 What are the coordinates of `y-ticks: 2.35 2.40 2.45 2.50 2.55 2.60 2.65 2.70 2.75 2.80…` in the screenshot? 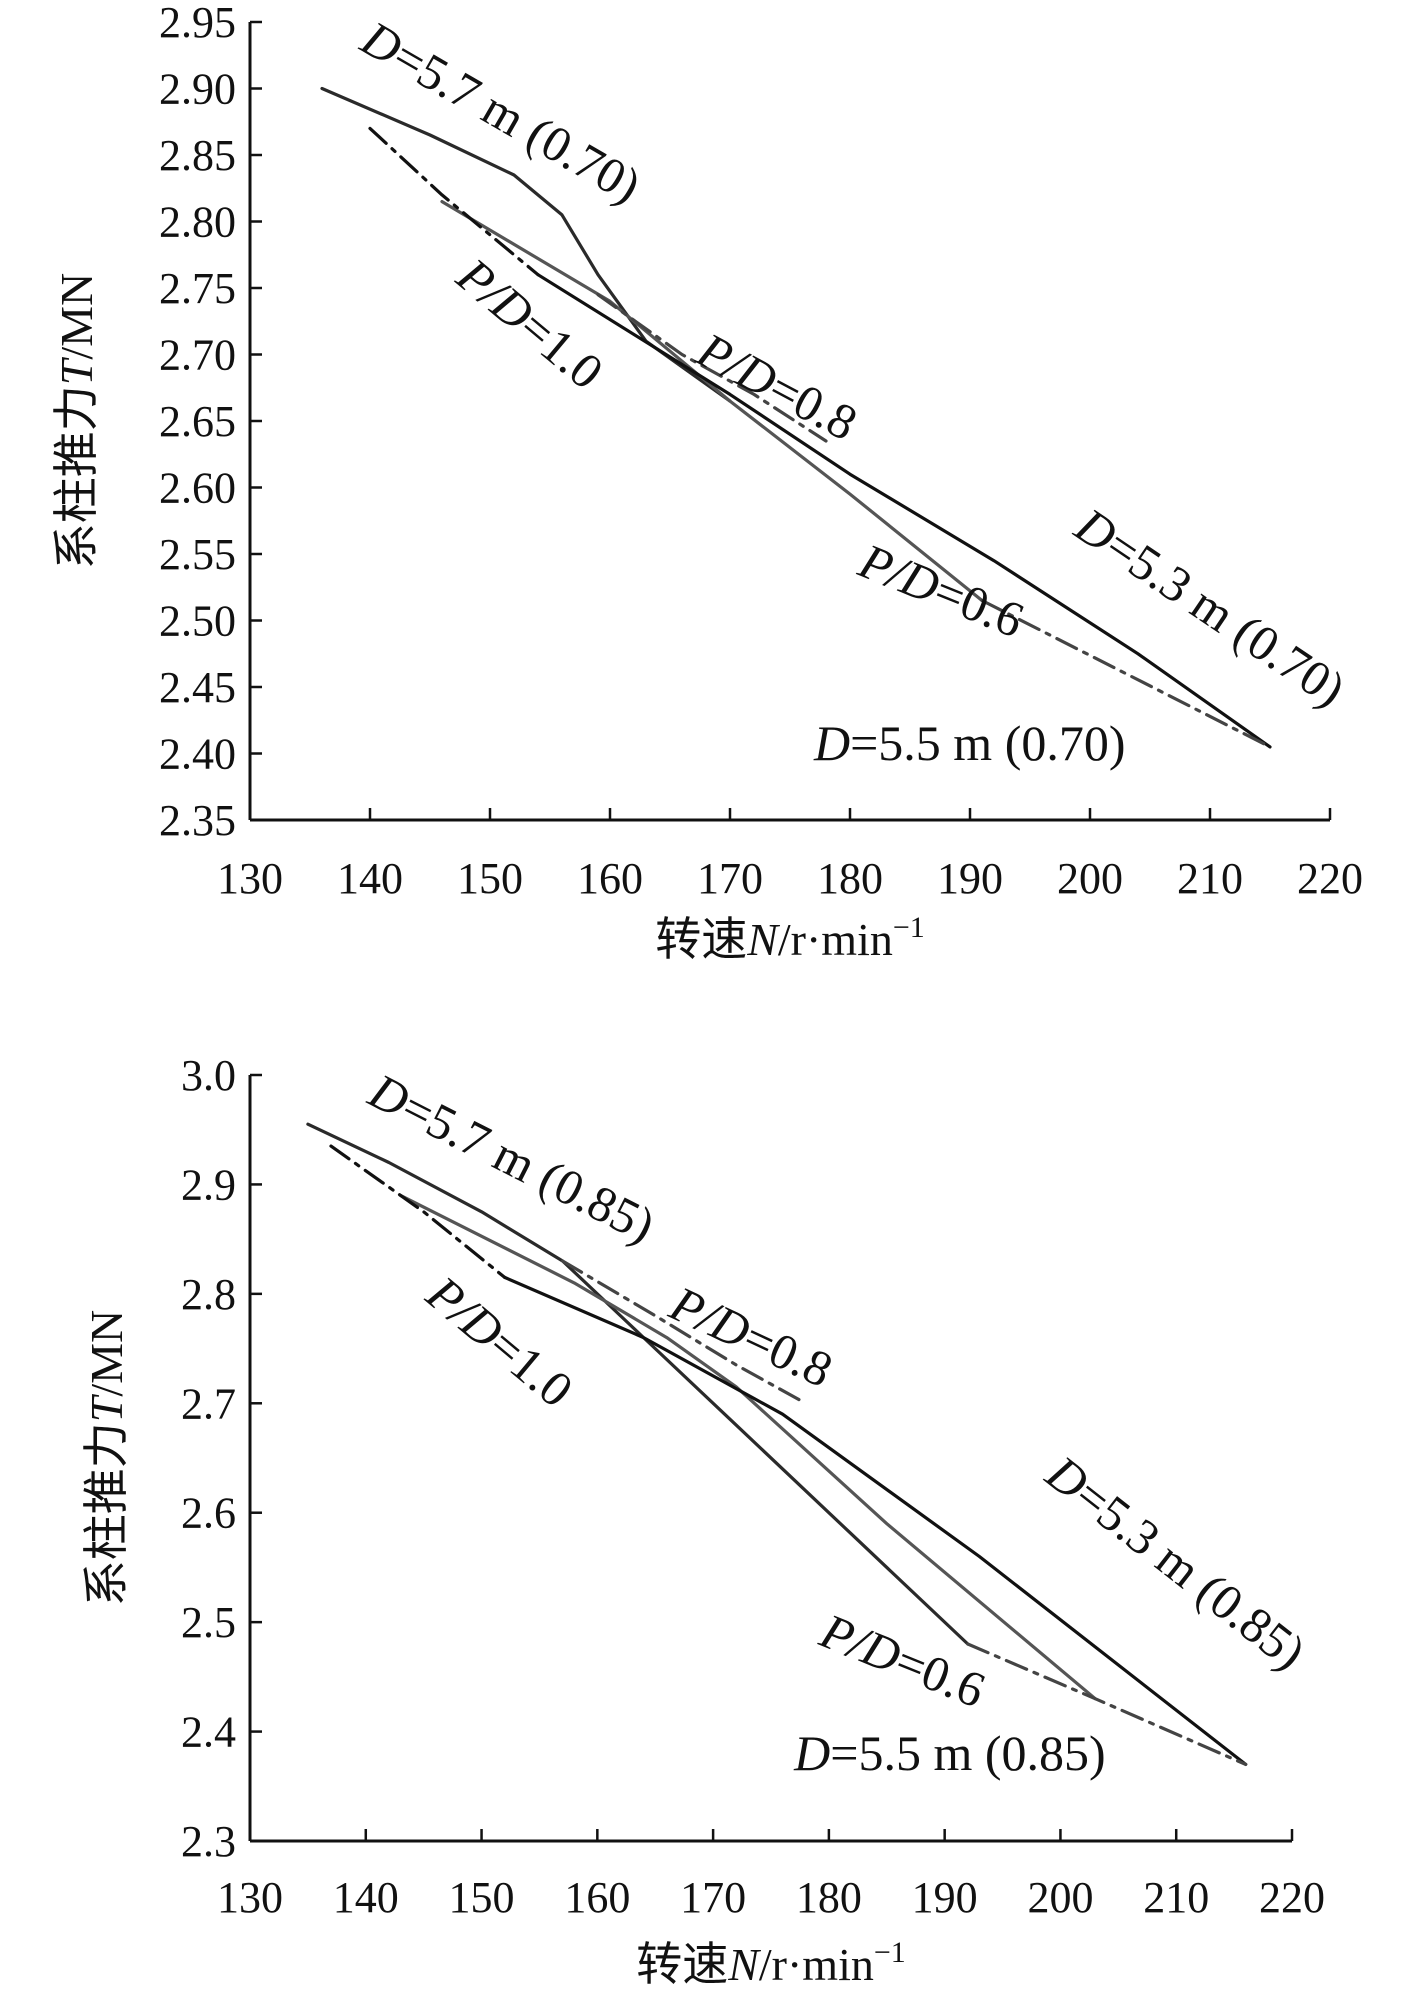 It's located at (210, 422).